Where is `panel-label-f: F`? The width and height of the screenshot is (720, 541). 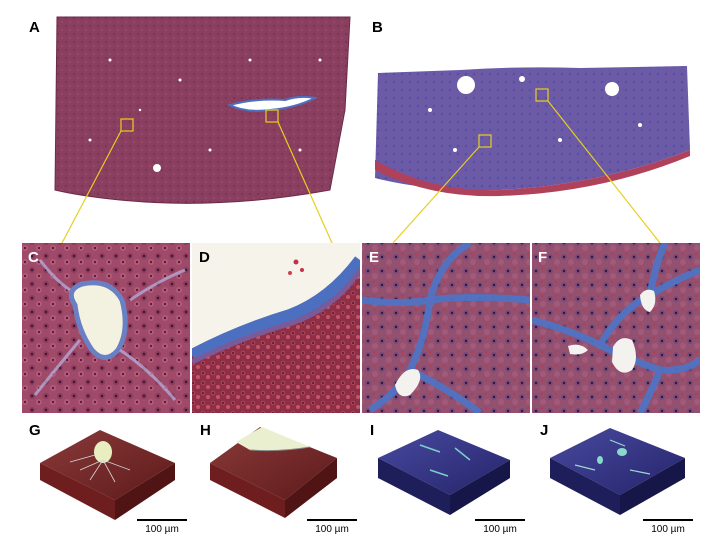 panel-label-f: F is located at coordinates (543, 257).